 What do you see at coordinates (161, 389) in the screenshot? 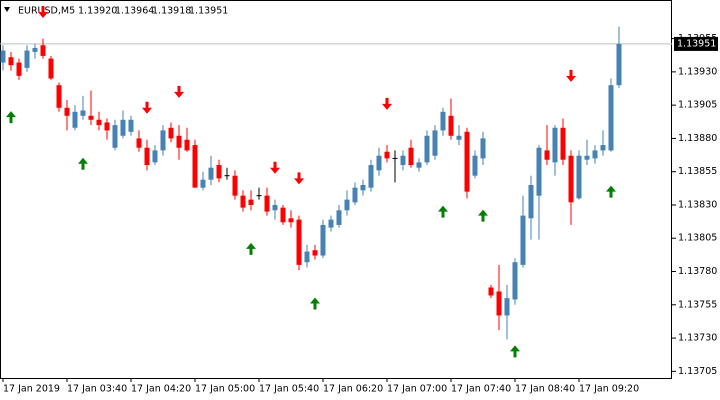
I see `x-tick-label: 17 Jan 04:20` at bounding box center [161, 389].